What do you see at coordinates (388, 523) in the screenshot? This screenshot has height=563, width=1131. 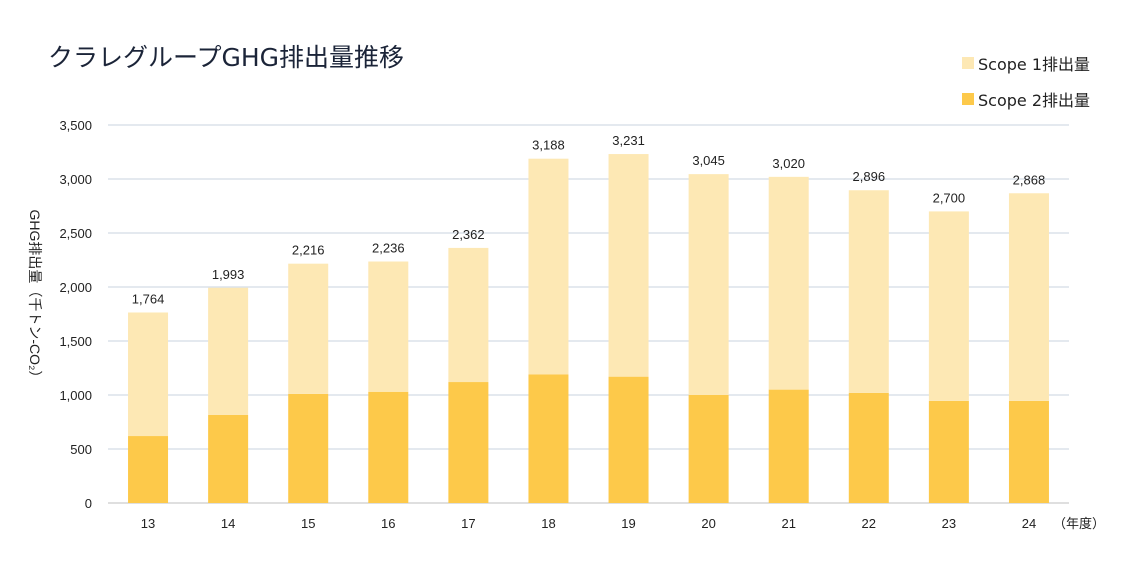 I see `x-tick-label: 16` at bounding box center [388, 523].